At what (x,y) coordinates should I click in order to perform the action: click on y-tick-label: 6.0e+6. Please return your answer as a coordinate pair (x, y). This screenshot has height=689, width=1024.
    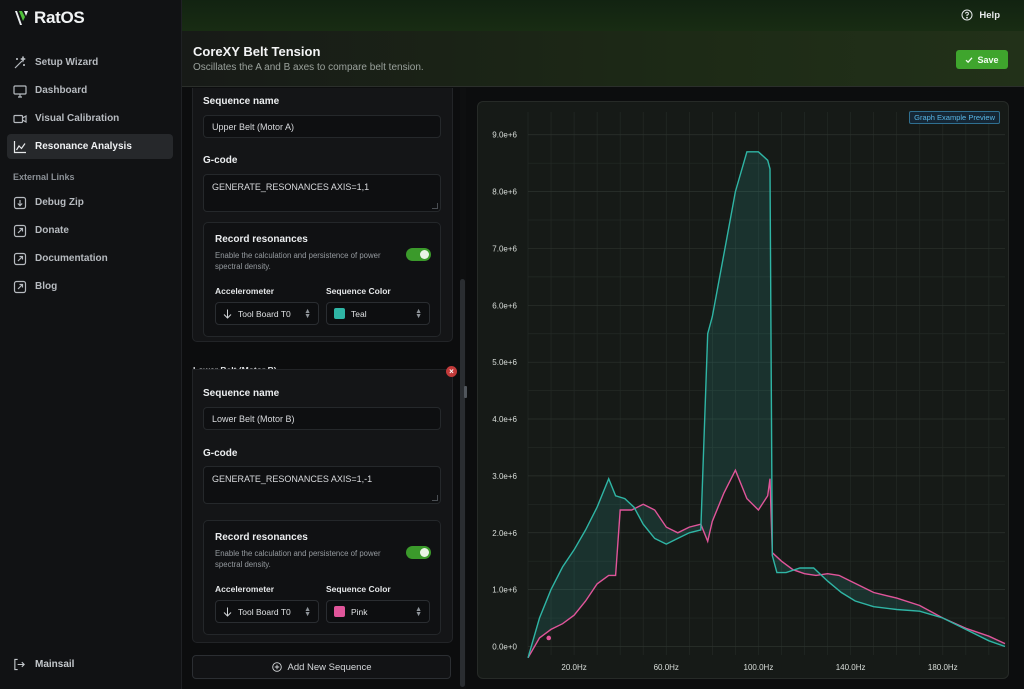
    Looking at the image, I should click on (504, 305).